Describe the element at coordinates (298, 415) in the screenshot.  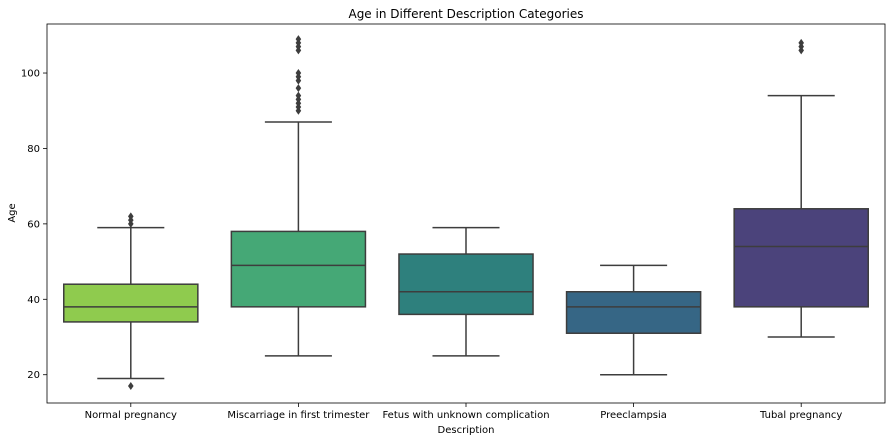
I see `x-tick-label-2: Miscarriage in first trimester` at that location.